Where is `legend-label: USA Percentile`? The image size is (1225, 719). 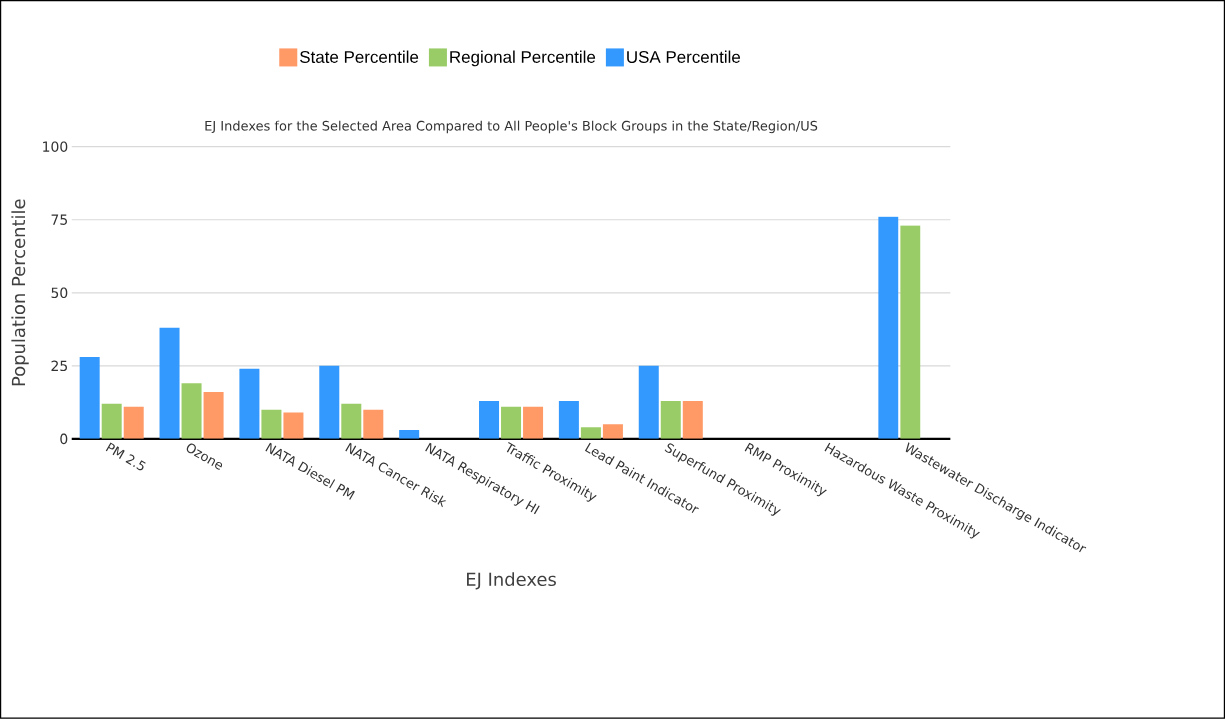
legend-label: USA Percentile is located at coordinates (684, 57).